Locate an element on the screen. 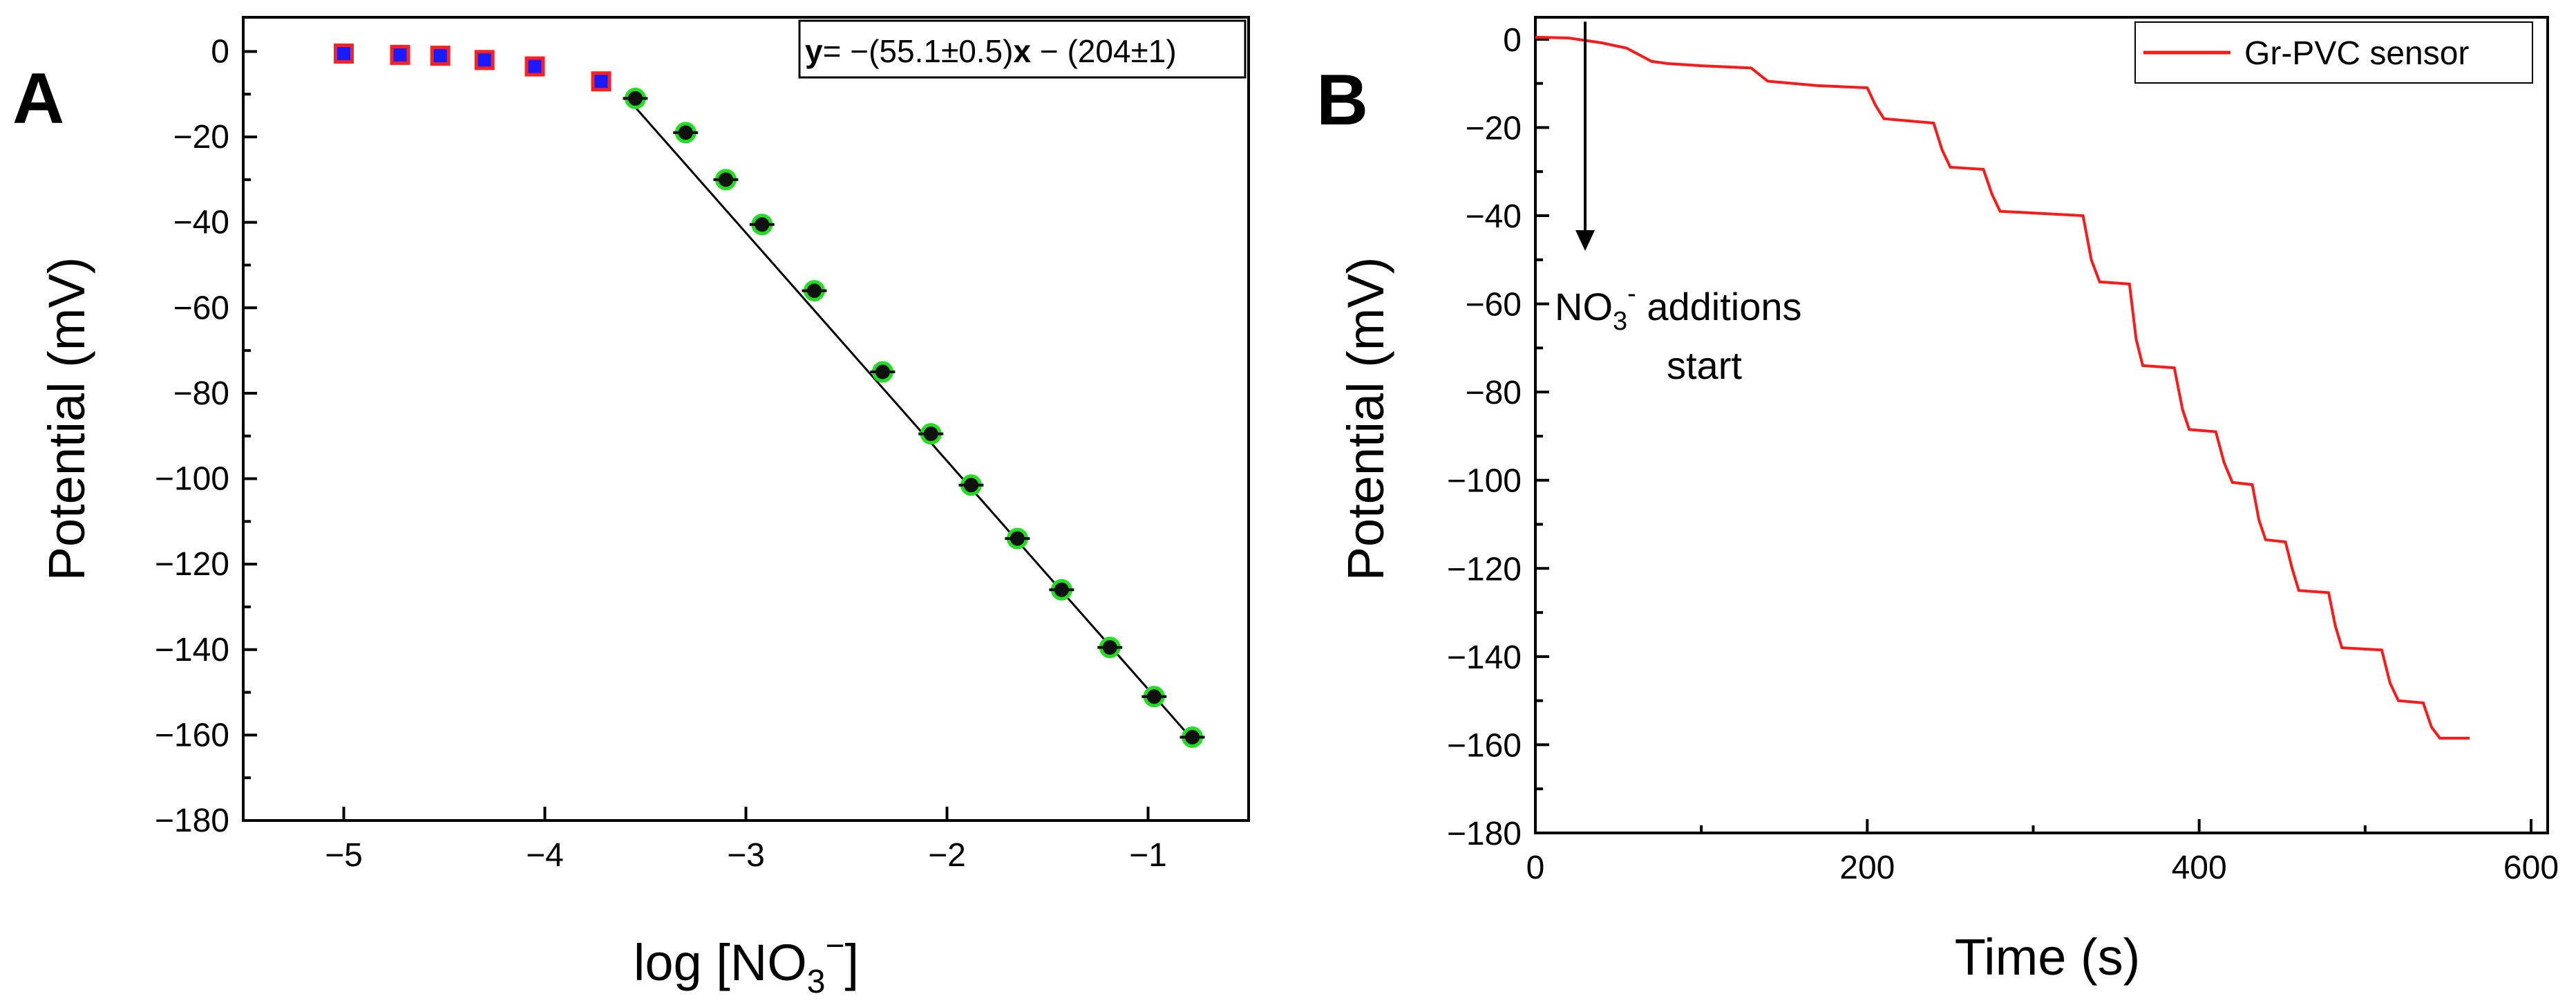  panel-b-y-tick-label: 0 is located at coordinates (1512, 41).